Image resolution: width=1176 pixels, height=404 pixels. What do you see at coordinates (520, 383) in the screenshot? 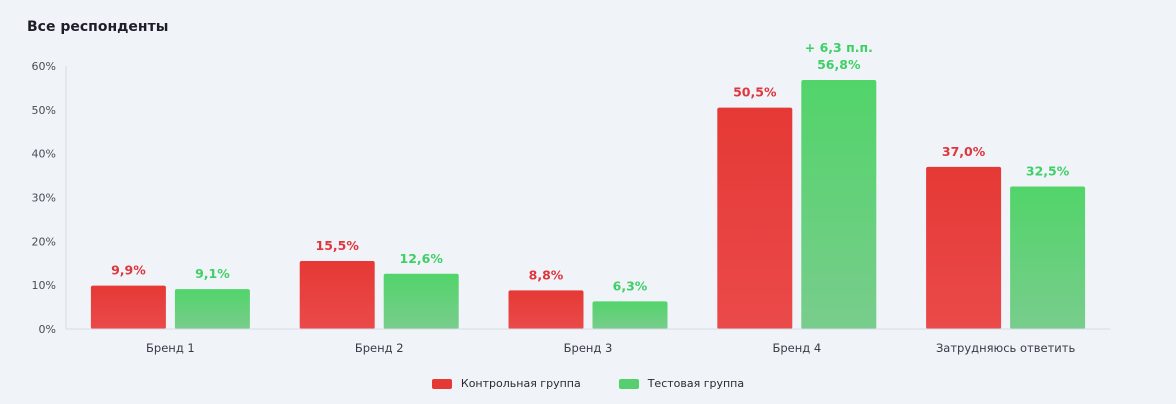
I see `legend-label-control: Контрольная группа` at bounding box center [520, 383].